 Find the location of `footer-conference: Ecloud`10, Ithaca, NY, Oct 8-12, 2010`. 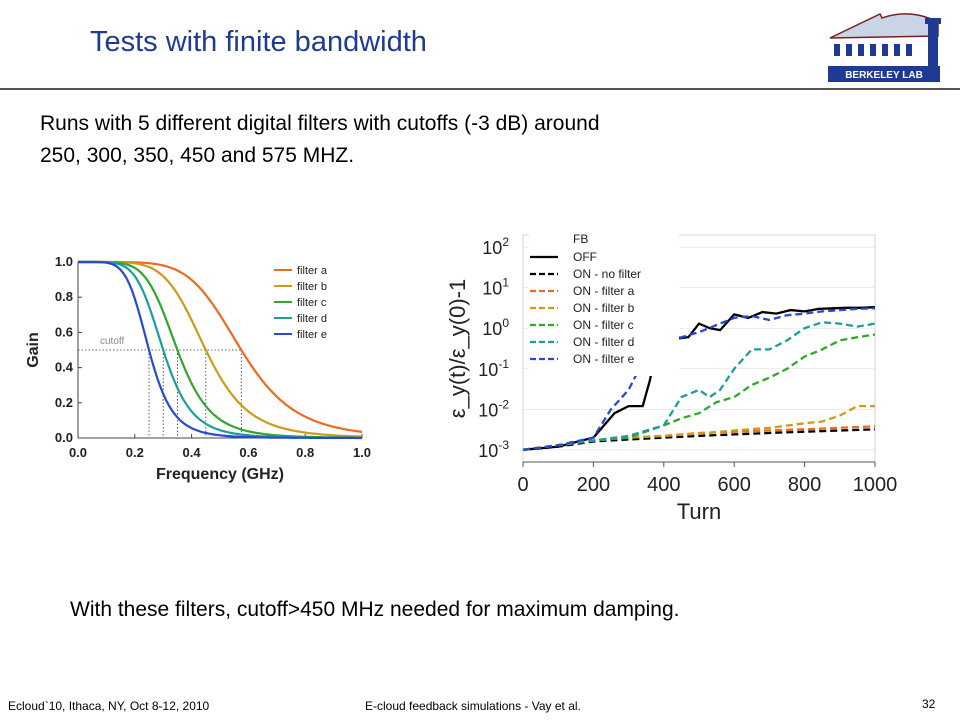

footer-conference: Ecloud`10, Ithaca, NY, Oct 8-12, 2010 is located at coordinates (109, 706).